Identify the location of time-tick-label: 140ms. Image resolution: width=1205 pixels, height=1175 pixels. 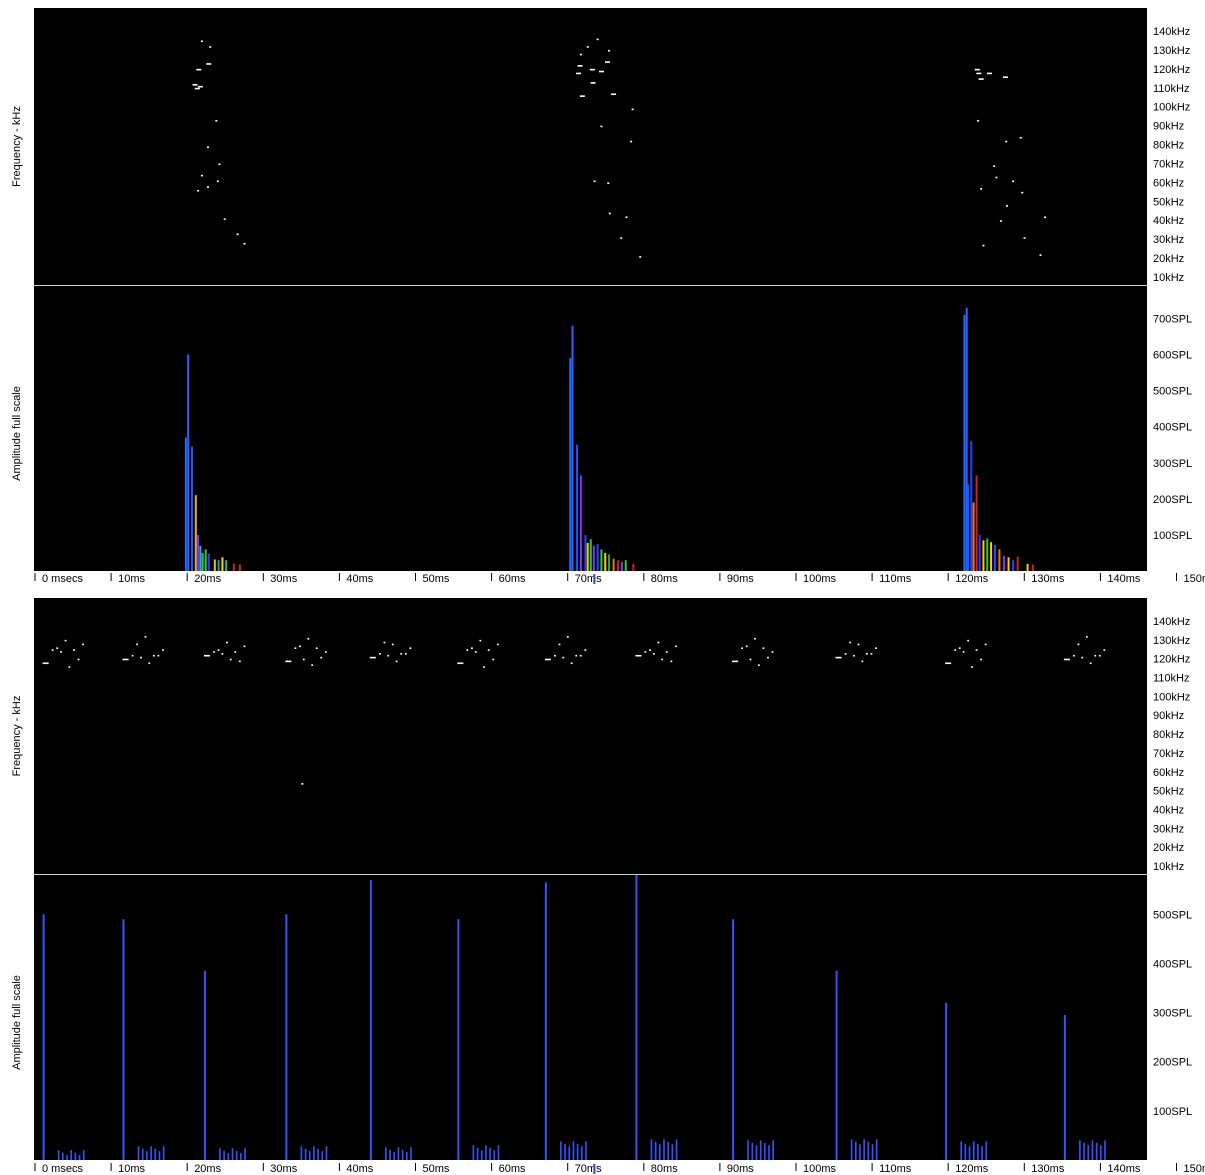
(1124, 579).